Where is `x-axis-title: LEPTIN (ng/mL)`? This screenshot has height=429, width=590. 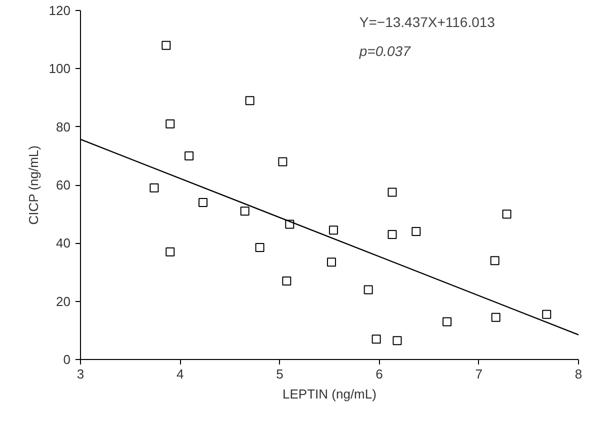 x-axis-title: LEPTIN (ng/mL) is located at coordinates (329, 394).